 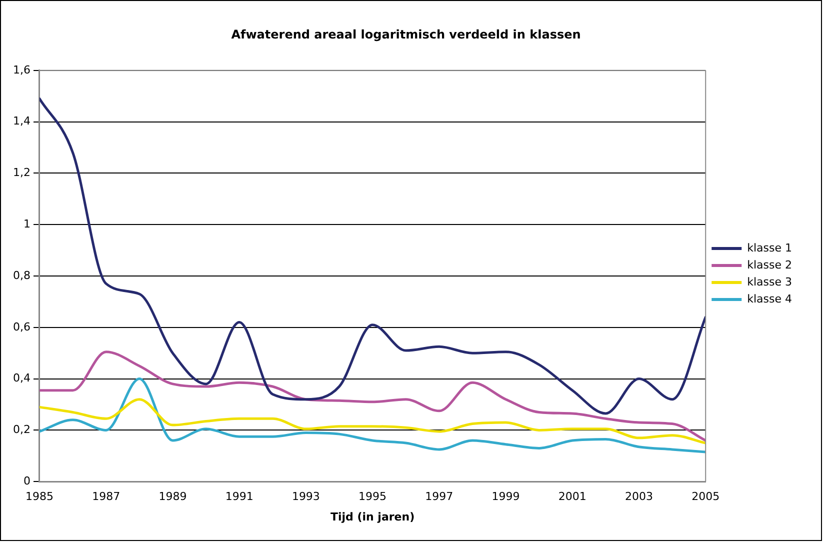 I want to click on x-tick-label: 1997, so click(x=439, y=497).